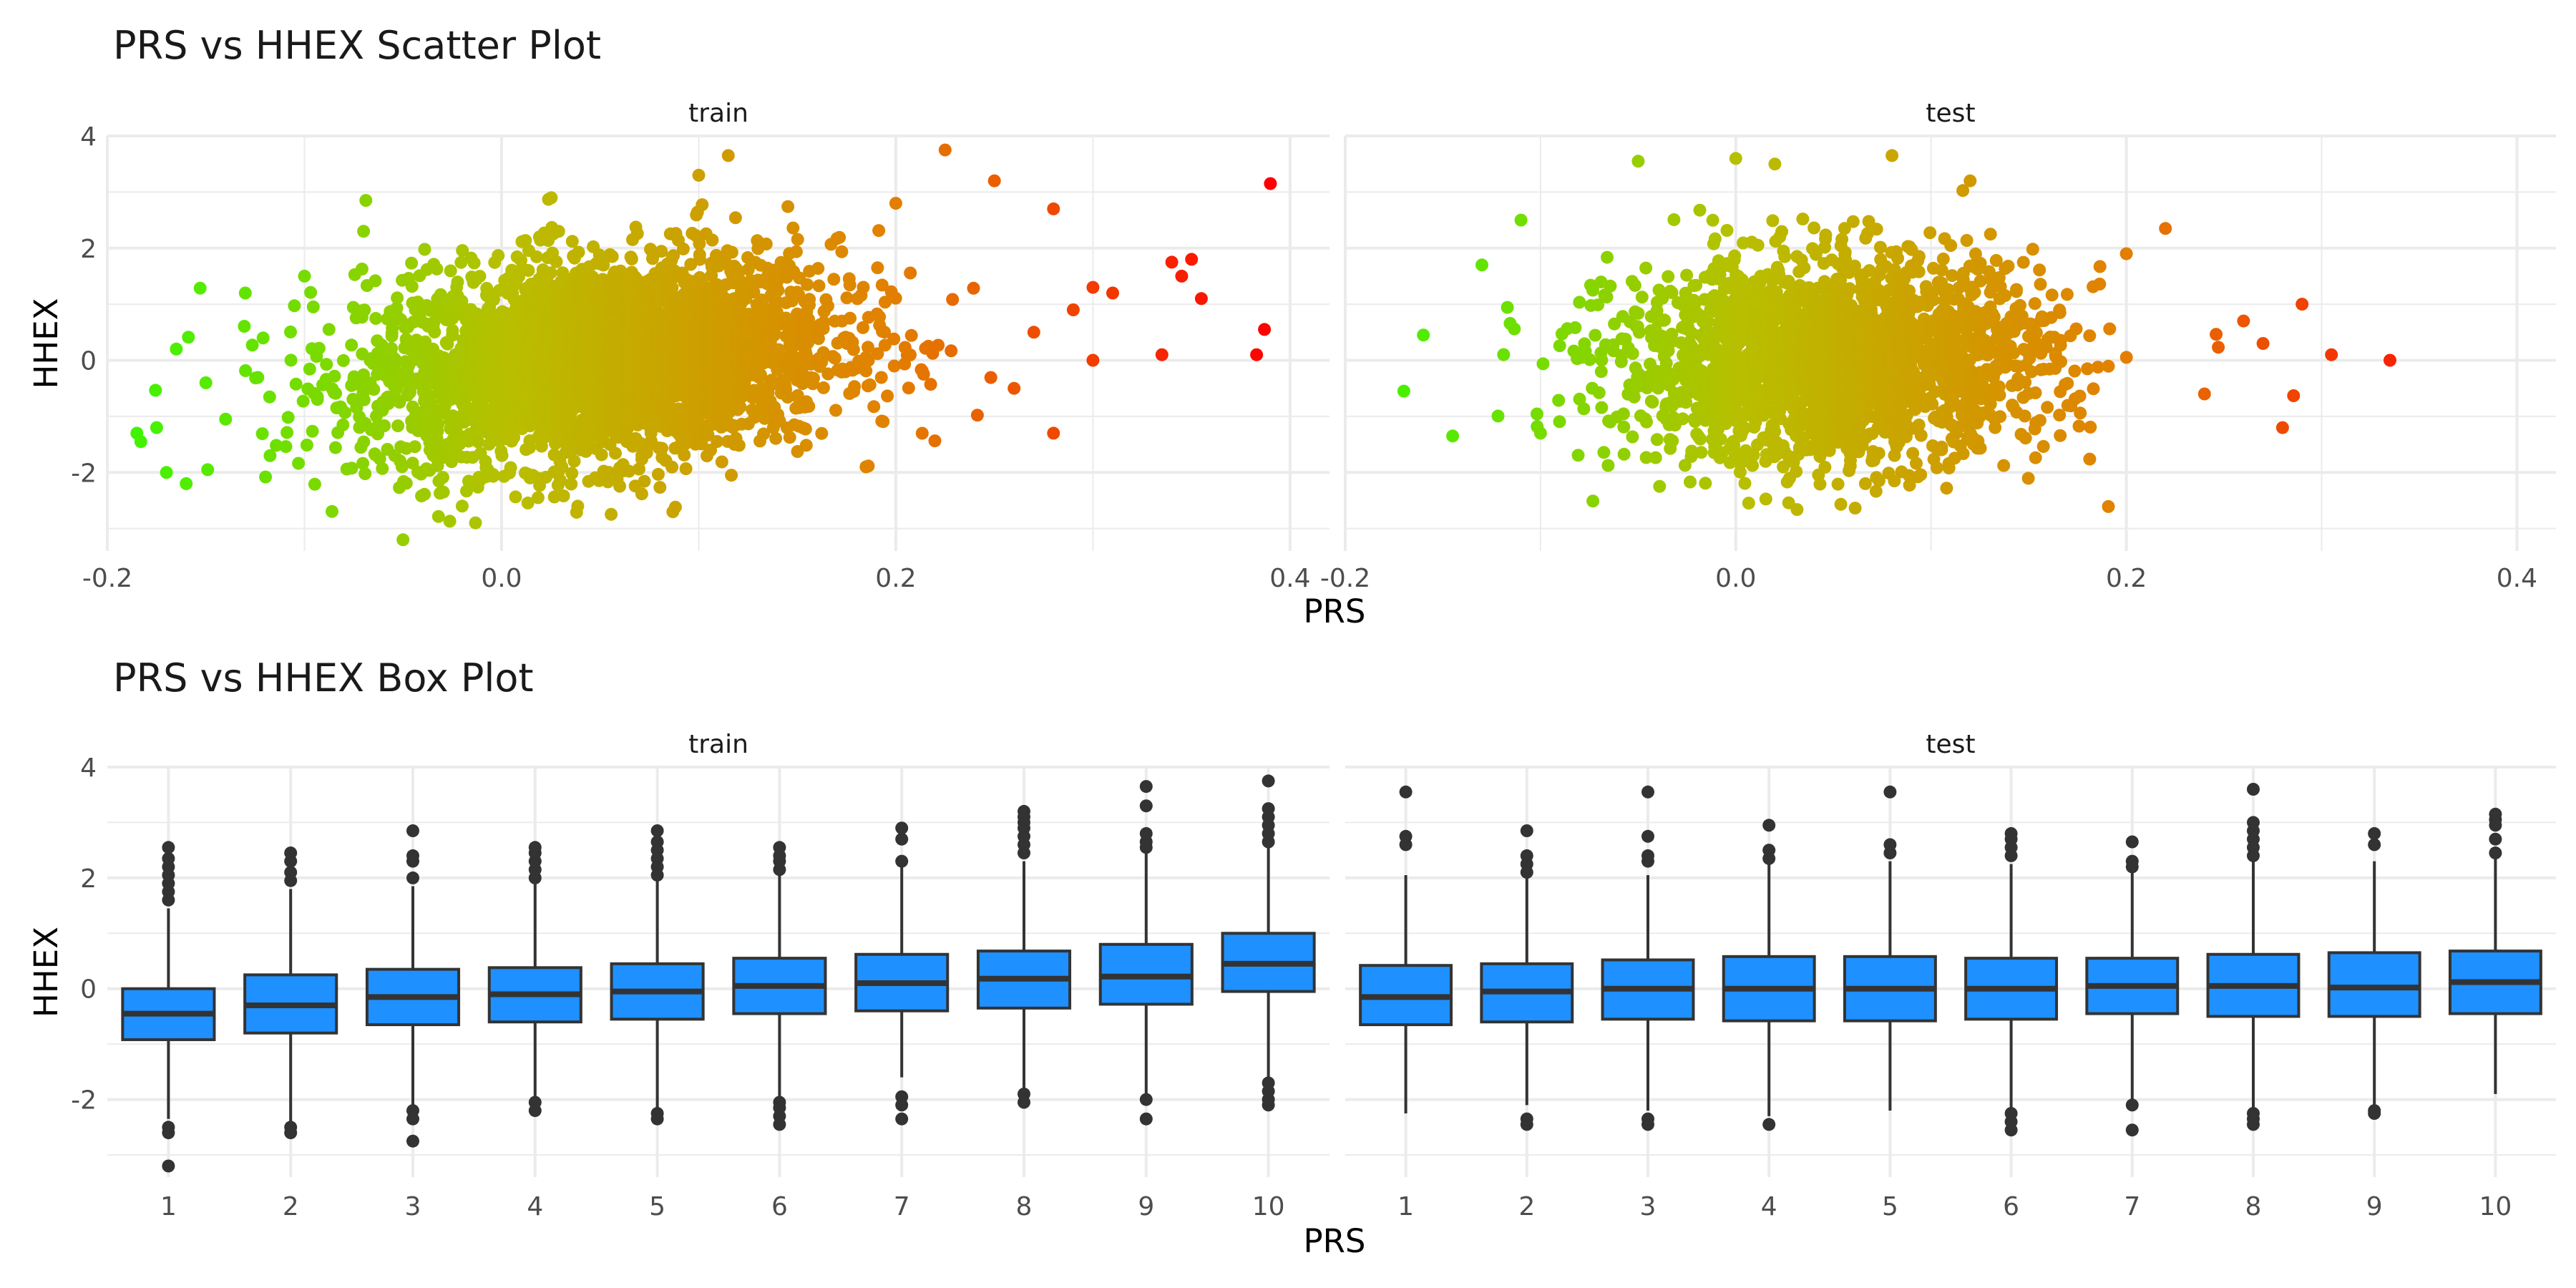  I want to click on y-tick-label: 4, so click(88, 137).